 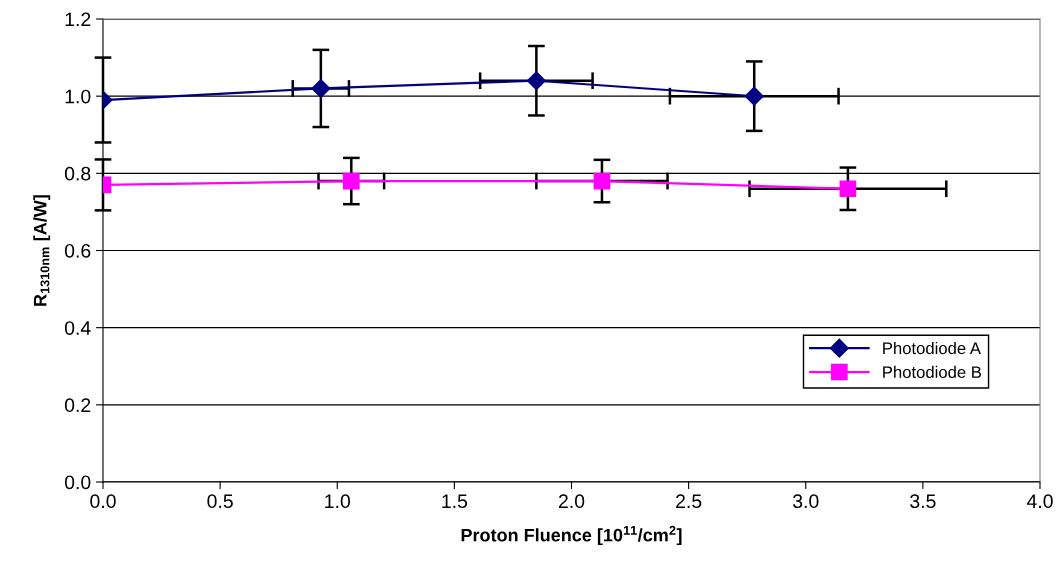 I want to click on y-tick-label: 0.6, so click(x=77, y=250).